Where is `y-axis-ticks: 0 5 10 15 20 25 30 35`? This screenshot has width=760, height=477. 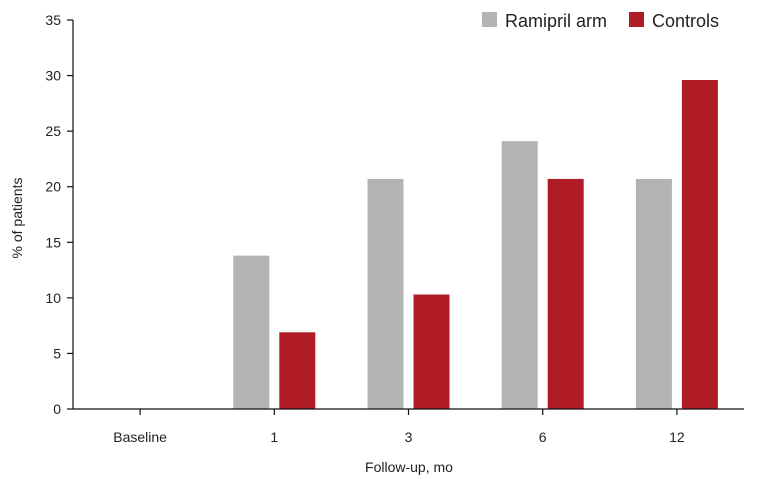 y-axis-ticks: 0 5 10 15 20 25 30 35 is located at coordinates (59, 214).